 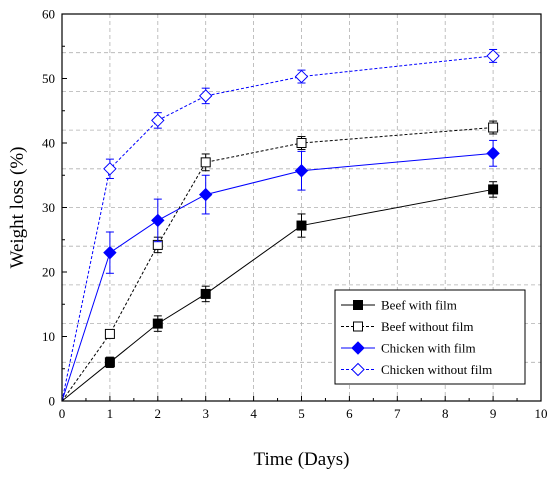 I want to click on legend-box, so click(x=430, y=337).